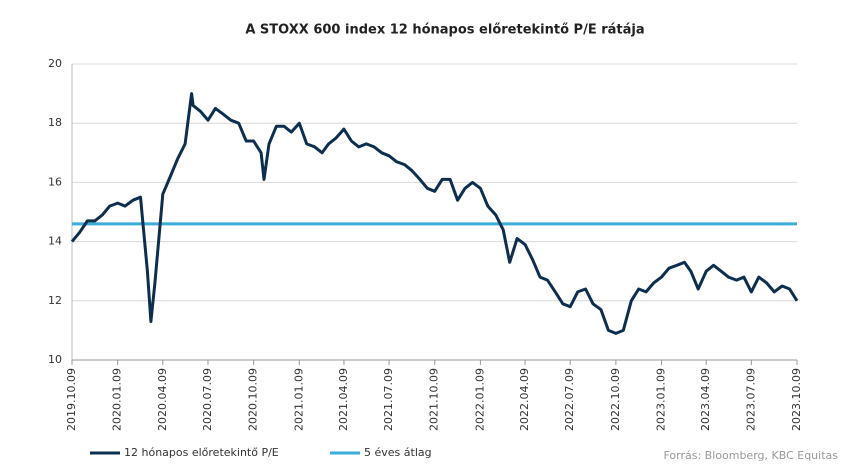 The height and width of the screenshot is (476, 850). Describe the element at coordinates (55, 63) in the screenshot. I see `y-tick-label: 20` at that location.